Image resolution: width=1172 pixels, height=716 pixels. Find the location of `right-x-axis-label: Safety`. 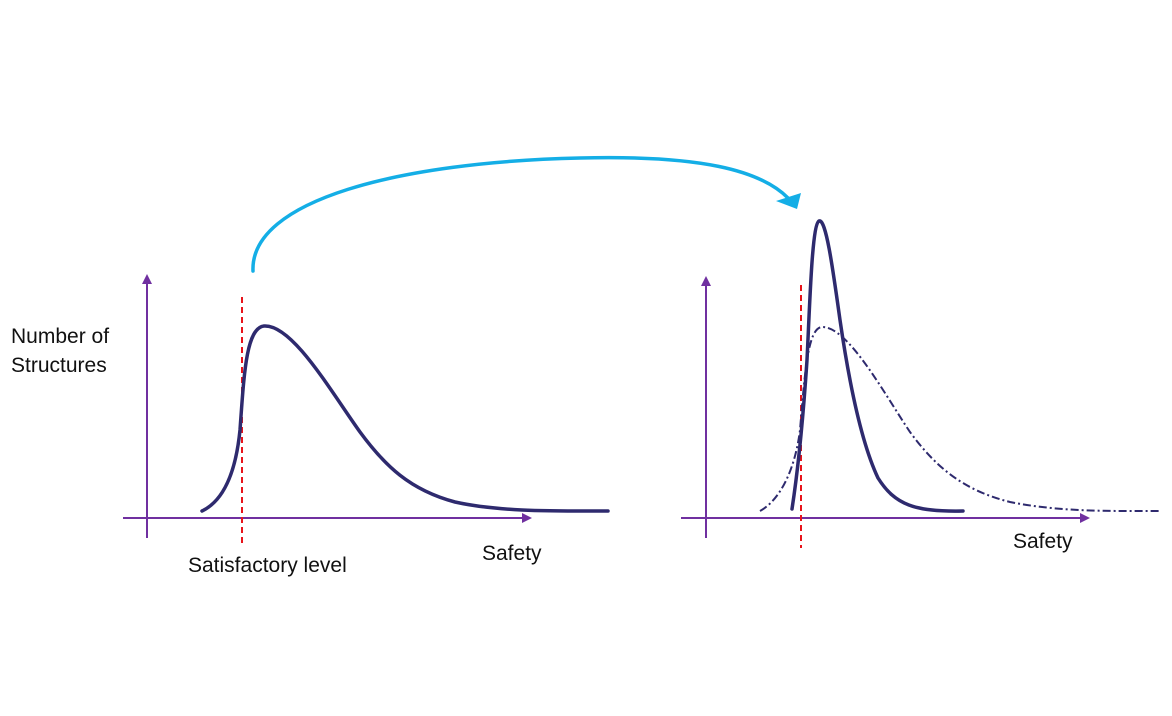

right-x-axis-label: Safety is located at coordinates (1043, 541).